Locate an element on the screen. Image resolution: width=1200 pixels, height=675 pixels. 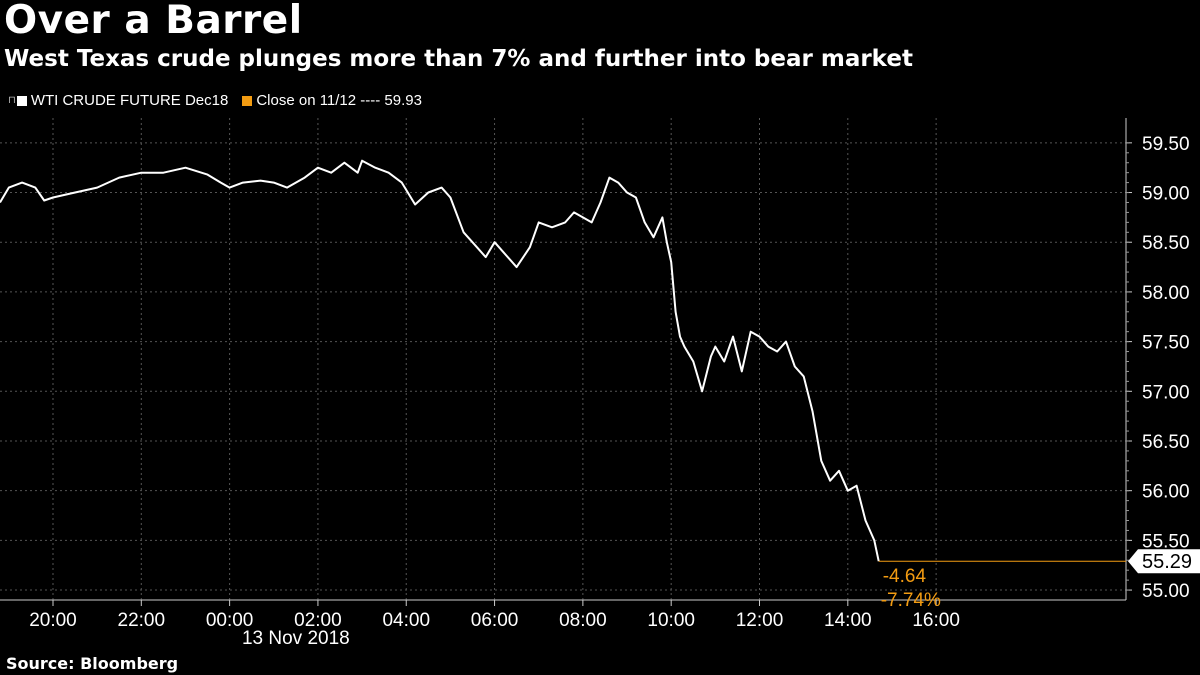
pin-icon: ⊓ is located at coordinates (12, 100).